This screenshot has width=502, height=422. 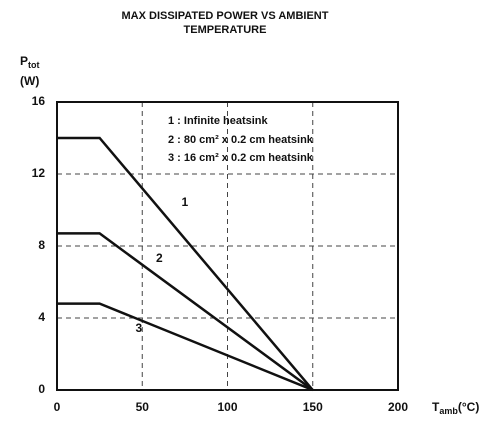 What do you see at coordinates (41, 389) in the screenshot?
I see `y-tick-label: 0` at bounding box center [41, 389].